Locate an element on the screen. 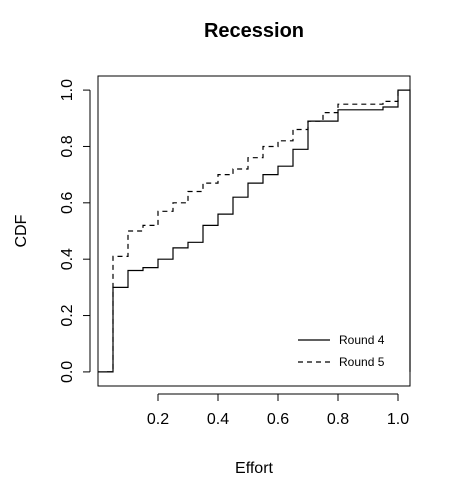 Image resolution: width=457 pixels, height=484 pixels. x-tick-label: 0.4 is located at coordinates (218, 419).